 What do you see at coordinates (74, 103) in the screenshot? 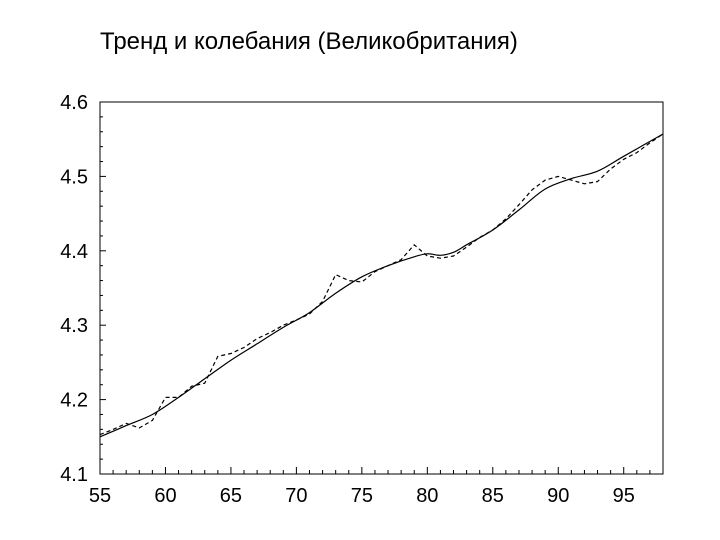
I see `y-tick-label: 4.6` at bounding box center [74, 103].